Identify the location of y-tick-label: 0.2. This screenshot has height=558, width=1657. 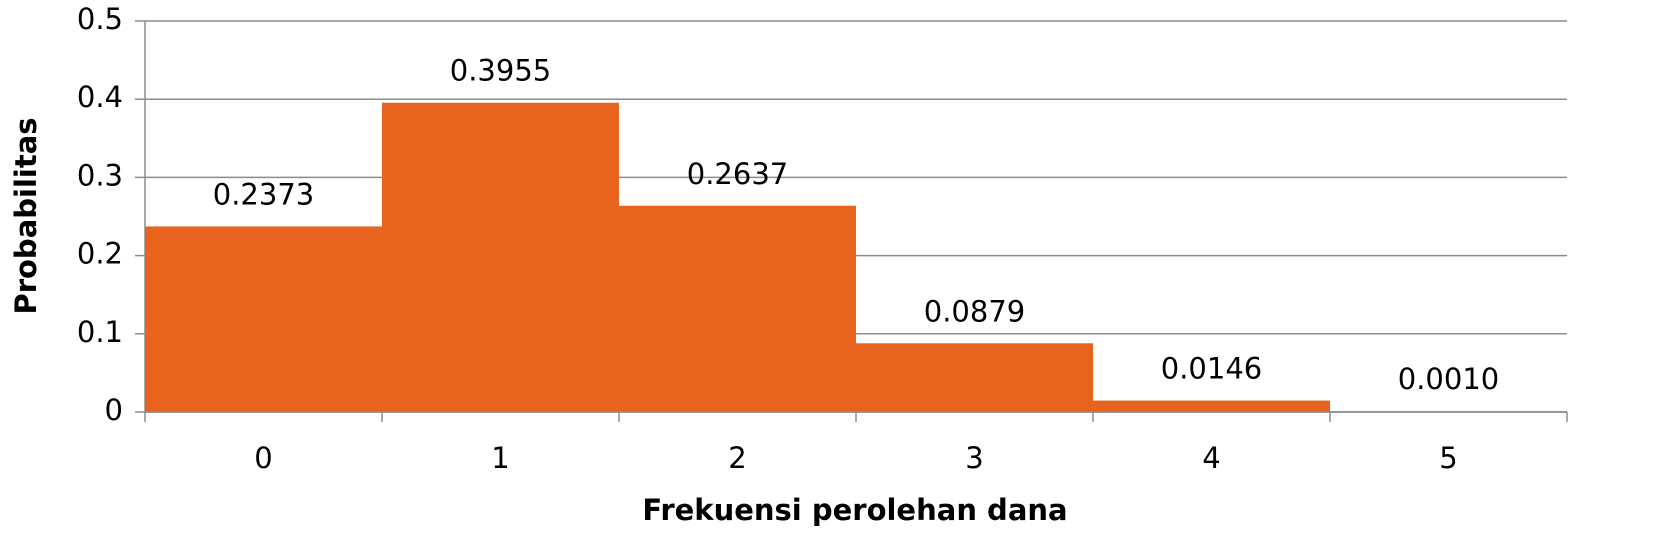
(100, 254).